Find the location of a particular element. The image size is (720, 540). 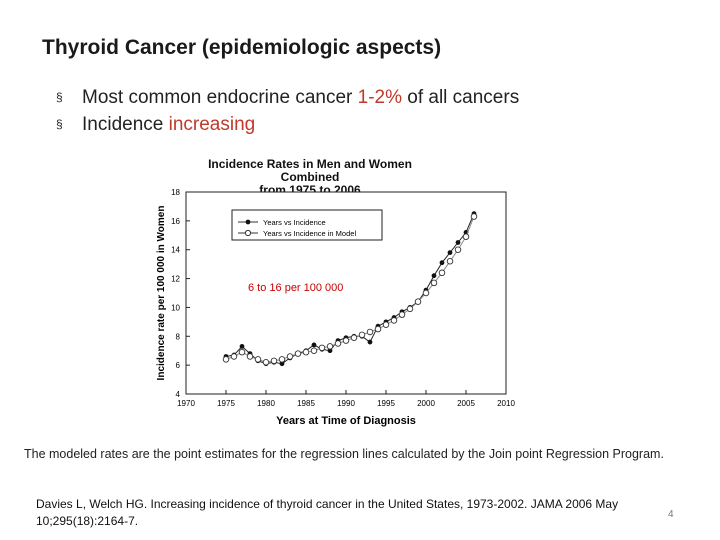

x-tick-label: 2010 is located at coordinates (506, 403).